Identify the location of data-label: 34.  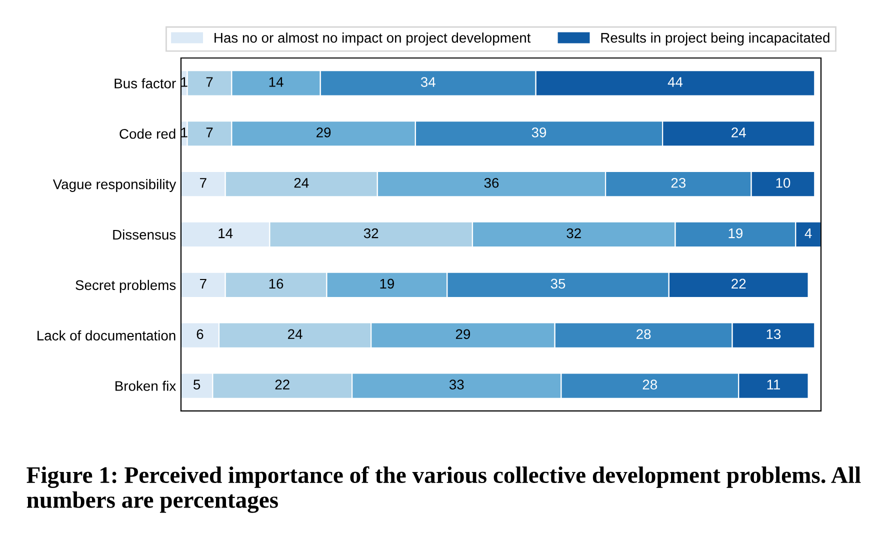
(428, 82).